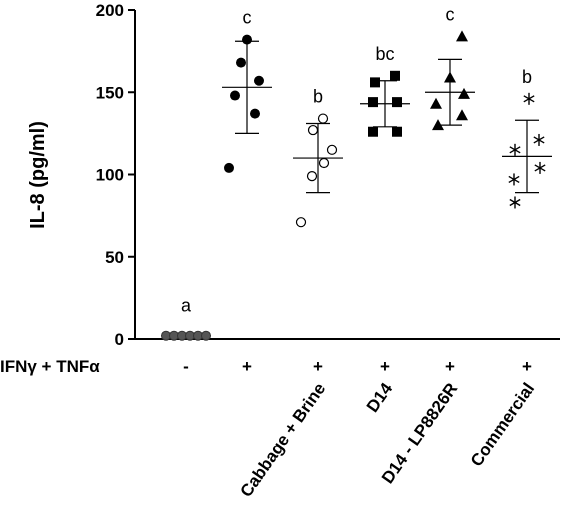 The image size is (576, 508). What do you see at coordinates (38, 175) in the screenshot?
I see `y-axis-title: IL-8 (pg/ml)` at bounding box center [38, 175].